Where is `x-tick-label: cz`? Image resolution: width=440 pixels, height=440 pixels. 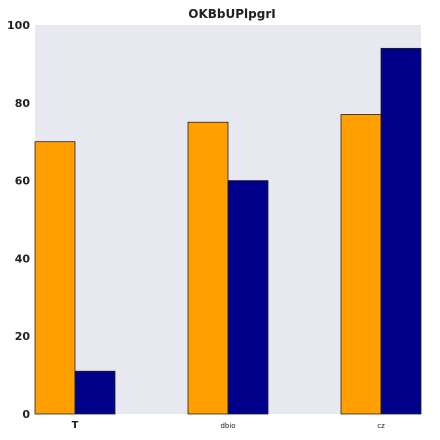 x-tick-label: cz is located at coordinates (381, 426).